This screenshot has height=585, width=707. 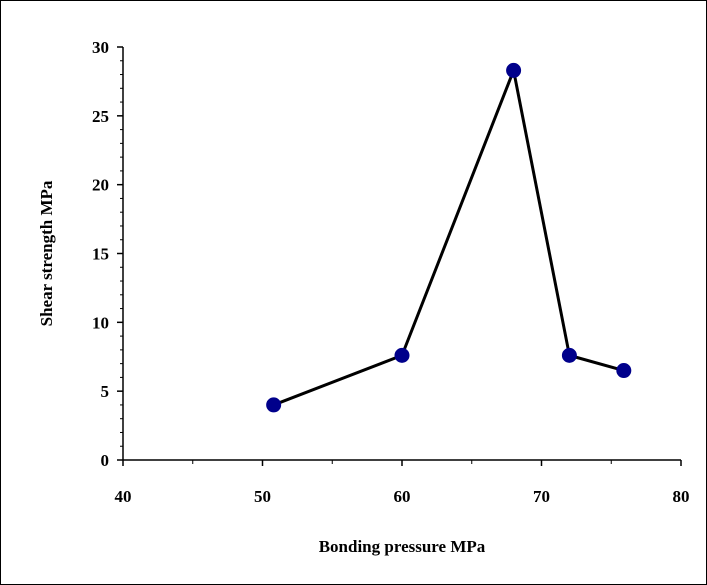 What do you see at coordinates (100, 185) in the screenshot?
I see `y-tick-label: 20` at bounding box center [100, 185].